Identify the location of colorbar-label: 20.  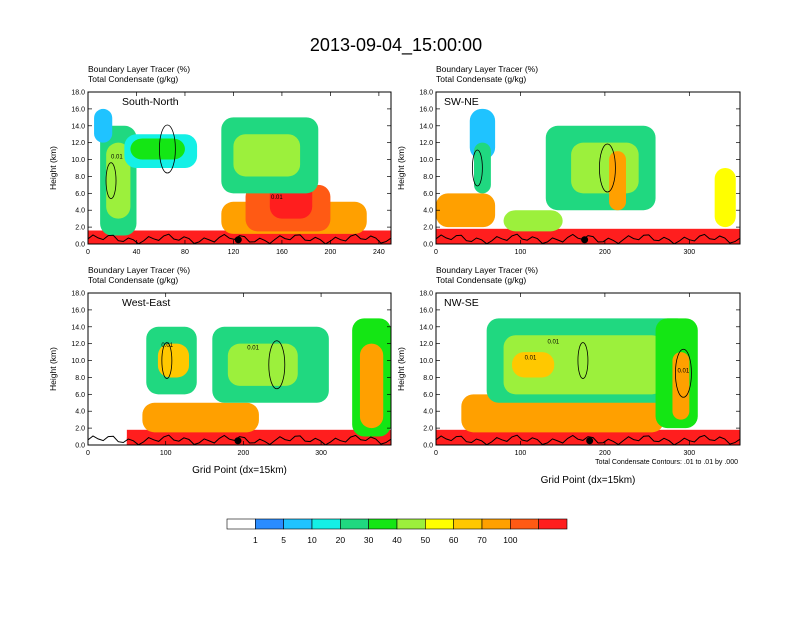
(341, 540).